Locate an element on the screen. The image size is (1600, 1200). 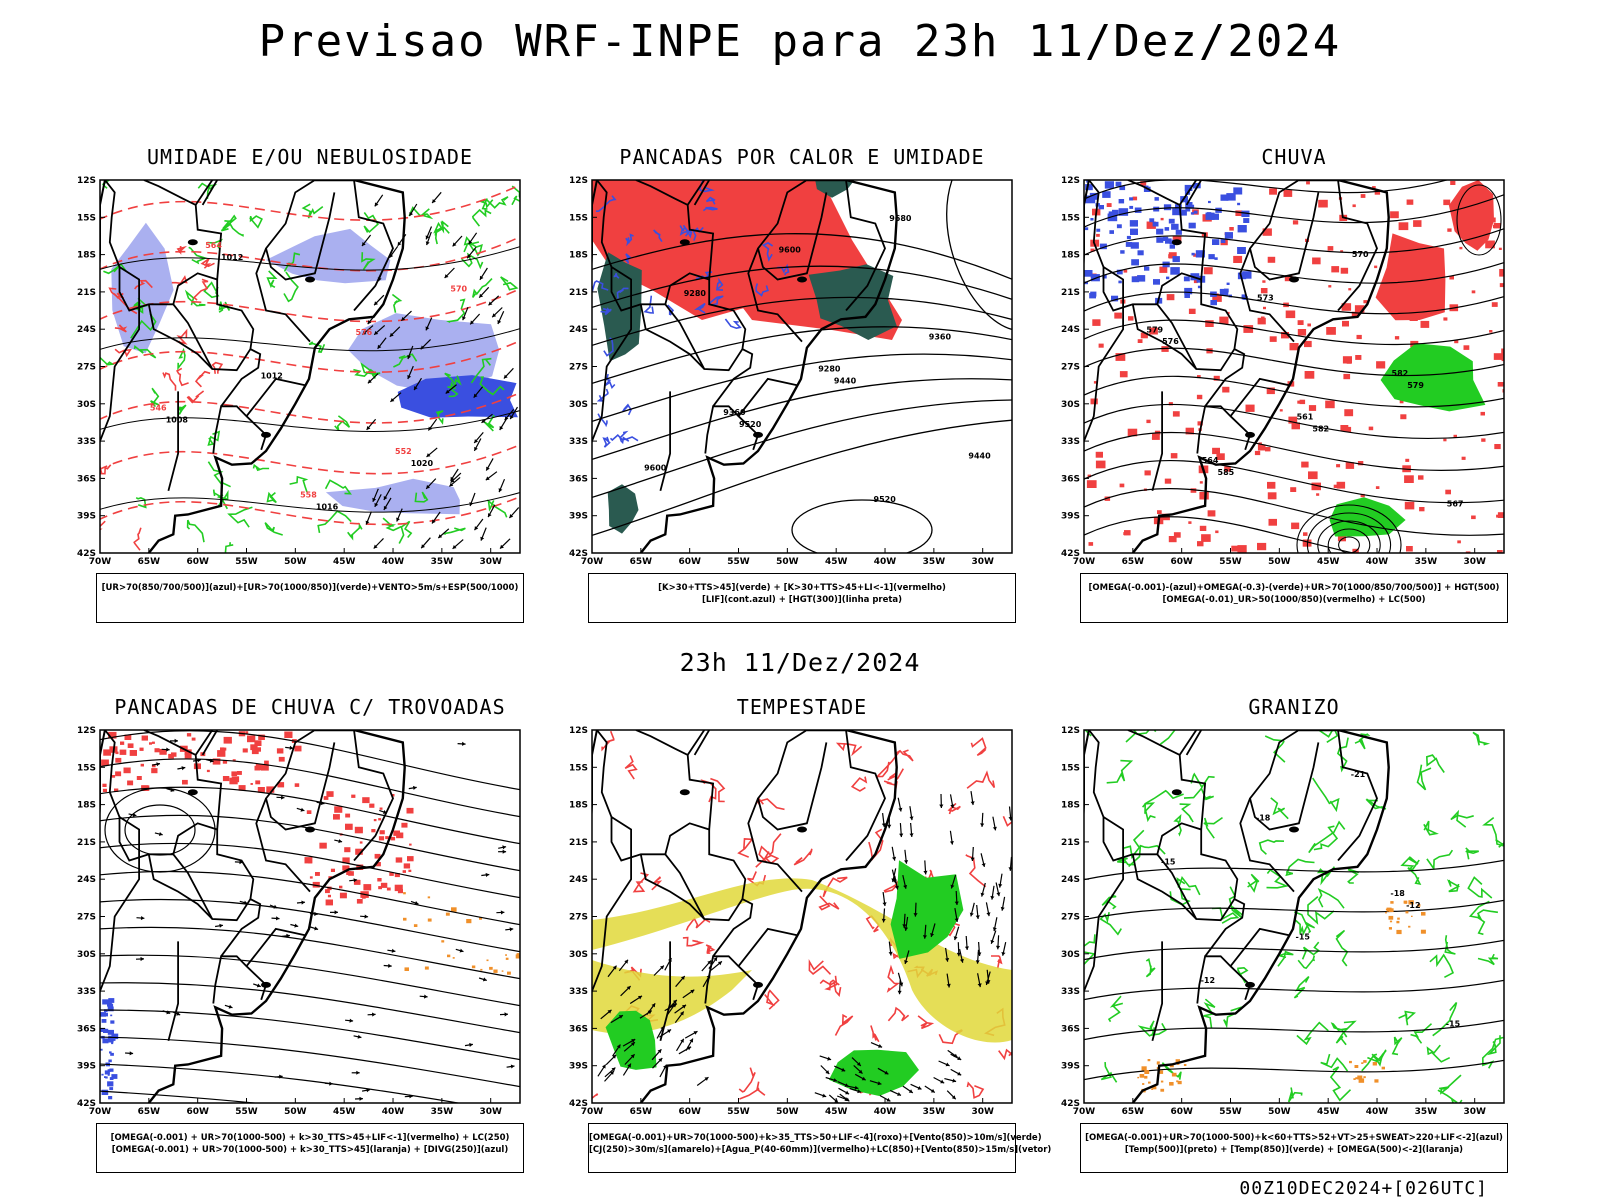
contour-label: 573 is located at coordinates (1265, 298).